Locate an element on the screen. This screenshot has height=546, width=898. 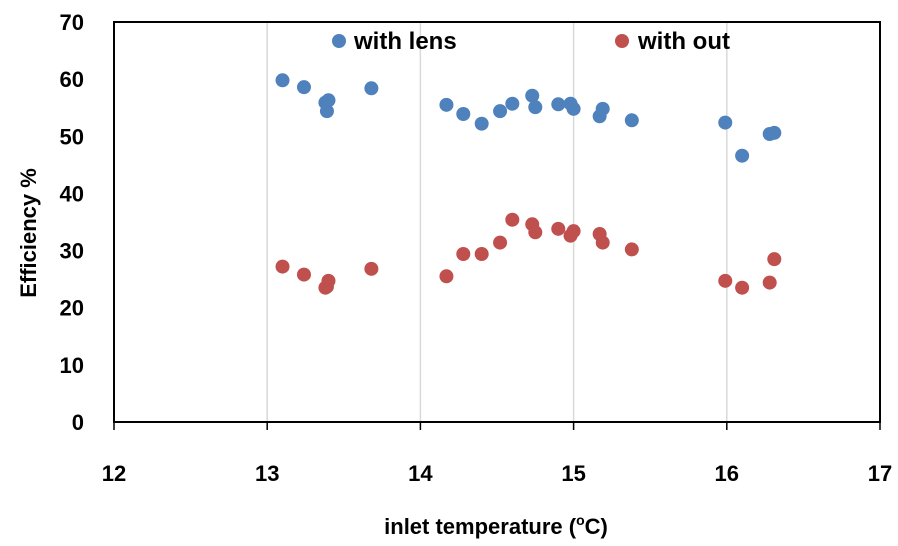
x-tick-label-12: 12 is located at coordinates (114, 473).